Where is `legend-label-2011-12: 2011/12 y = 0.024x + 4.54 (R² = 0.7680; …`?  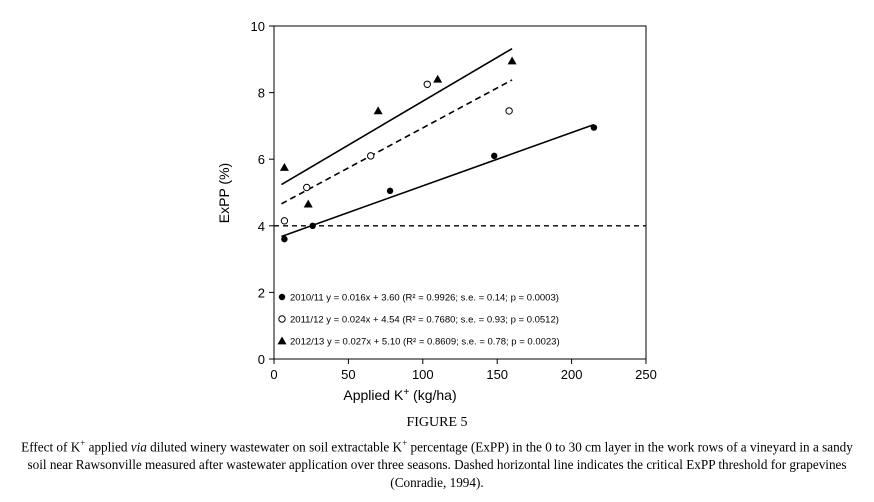 legend-label-2011-12: 2011/12 y = 0.024x + 4.54 (R² = 0.7680; … is located at coordinates (424, 320).